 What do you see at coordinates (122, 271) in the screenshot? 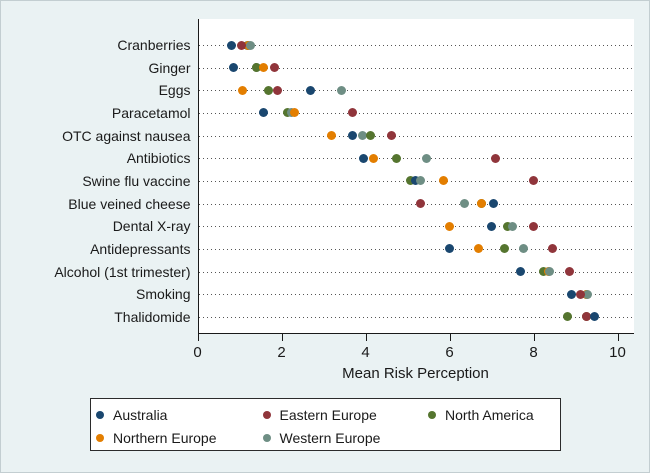
I see `y-axis-category-label: Alcohol (1st trimester)` at bounding box center [122, 271].